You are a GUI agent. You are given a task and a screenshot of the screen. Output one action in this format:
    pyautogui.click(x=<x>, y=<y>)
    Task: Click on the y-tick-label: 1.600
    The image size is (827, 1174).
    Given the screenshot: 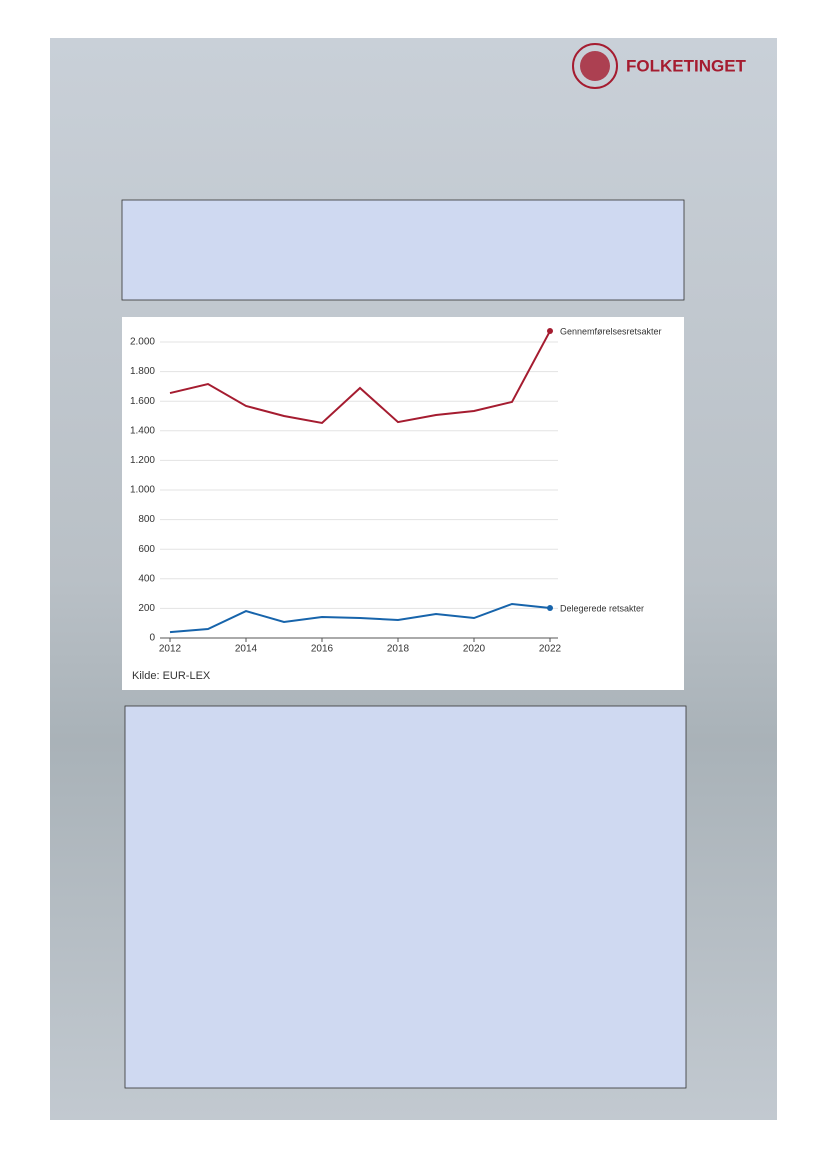 What is the action you would take?
    pyautogui.click(x=142, y=401)
    